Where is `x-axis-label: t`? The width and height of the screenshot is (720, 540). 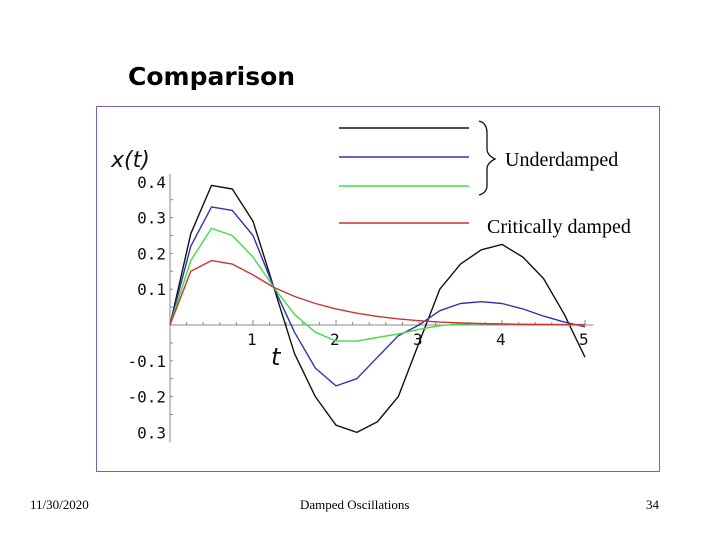
x-axis-label: t is located at coordinates (276, 357).